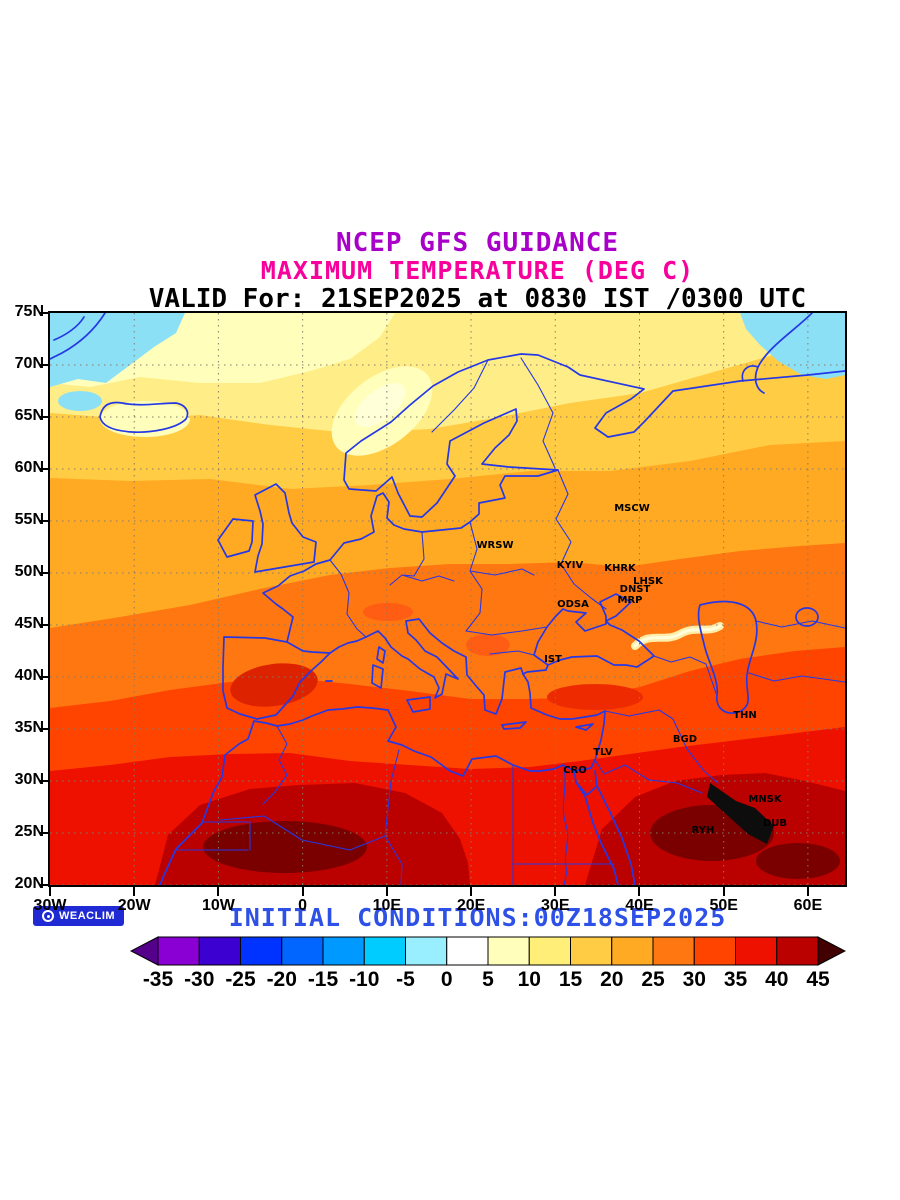 This screenshot has width=900, height=1200. I want to click on colorbar-tick-label: -10, so click(364, 979).